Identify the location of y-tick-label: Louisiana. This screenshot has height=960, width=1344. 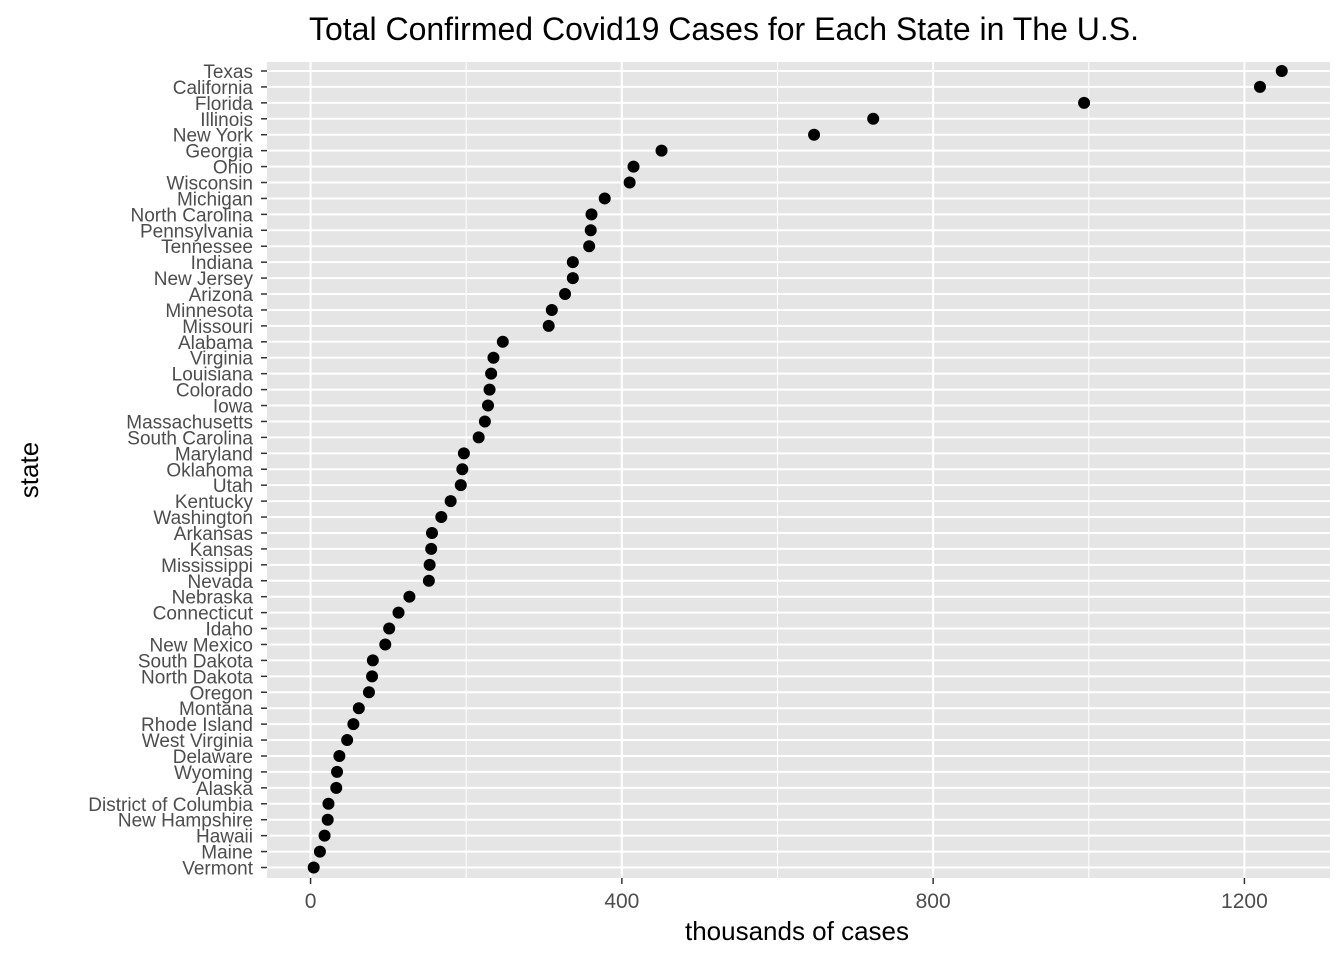
(213, 375).